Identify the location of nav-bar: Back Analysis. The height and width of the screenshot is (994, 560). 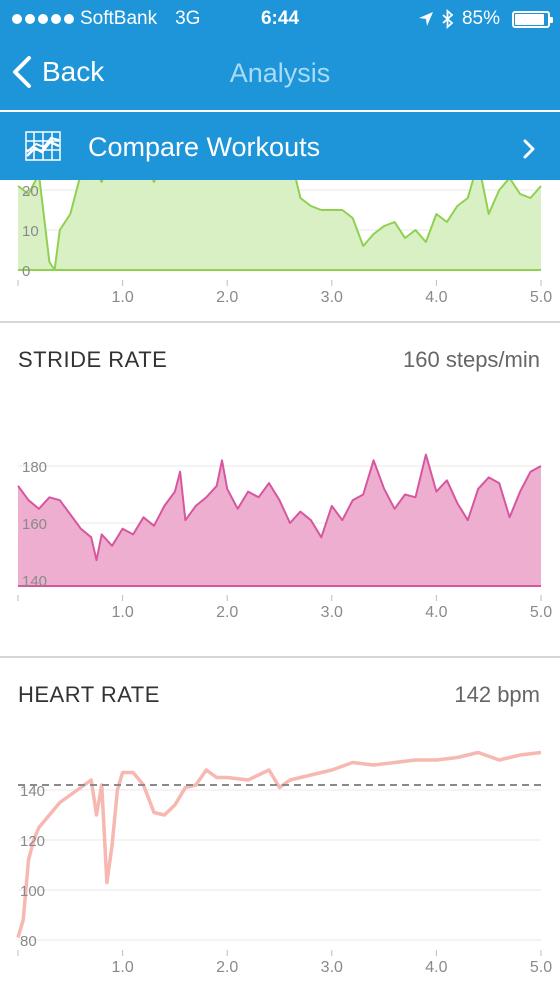
(280, 75).